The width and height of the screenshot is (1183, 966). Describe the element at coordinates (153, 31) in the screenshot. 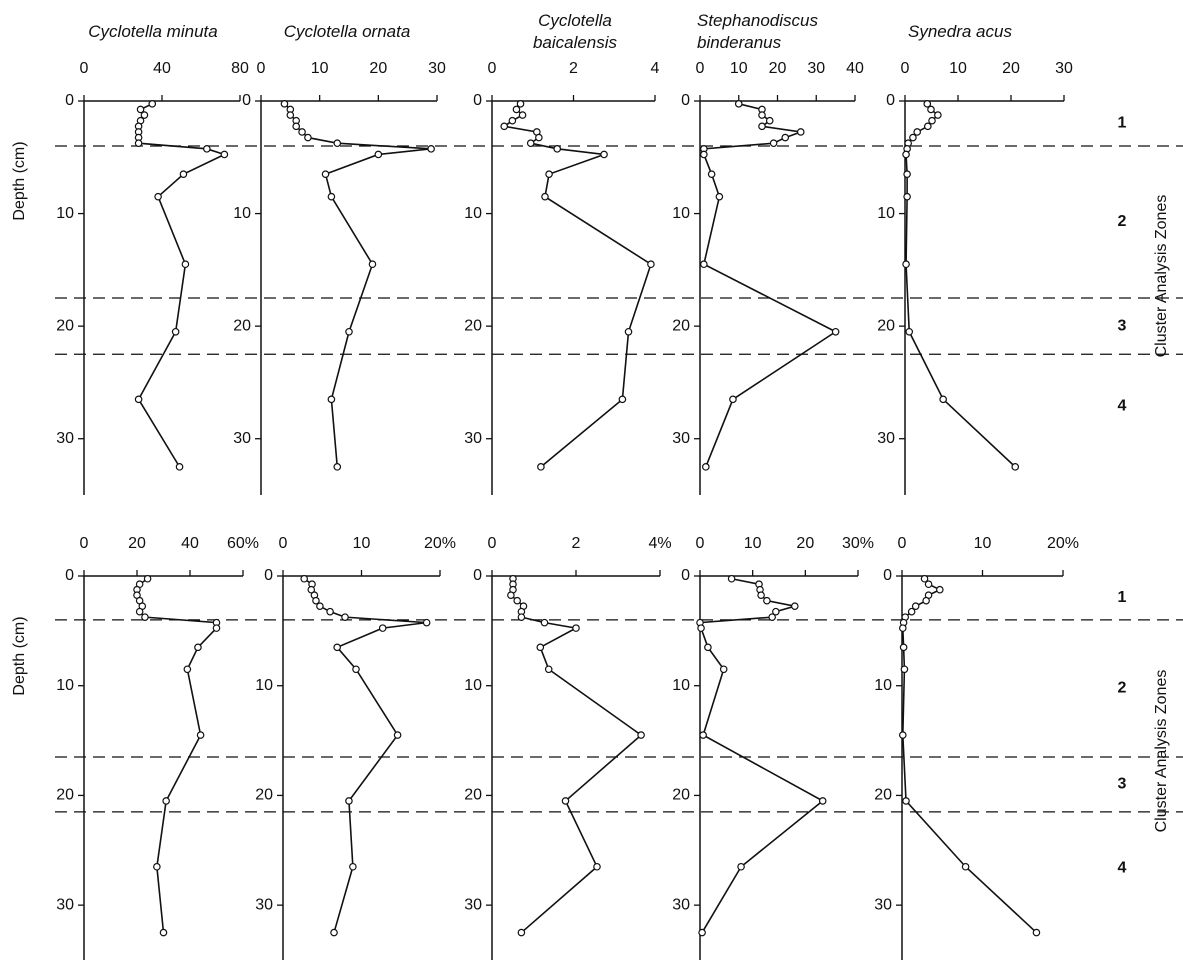

I see `panel-title: Cyclotella minuta` at that location.